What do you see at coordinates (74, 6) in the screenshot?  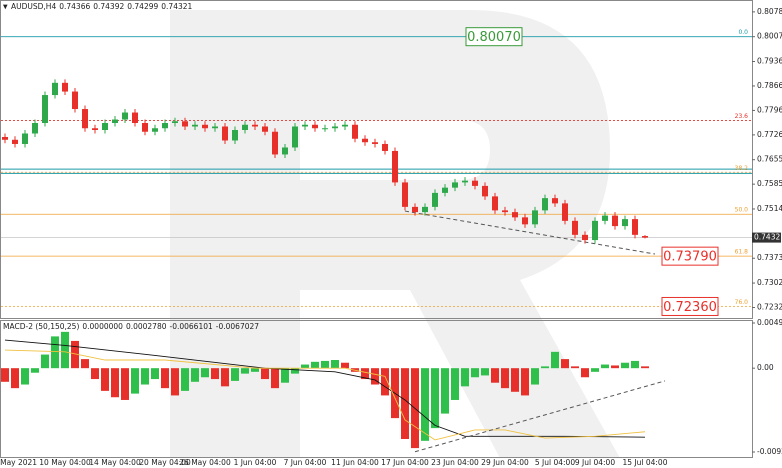 I see `open-reading: 0.74366` at bounding box center [74, 6].